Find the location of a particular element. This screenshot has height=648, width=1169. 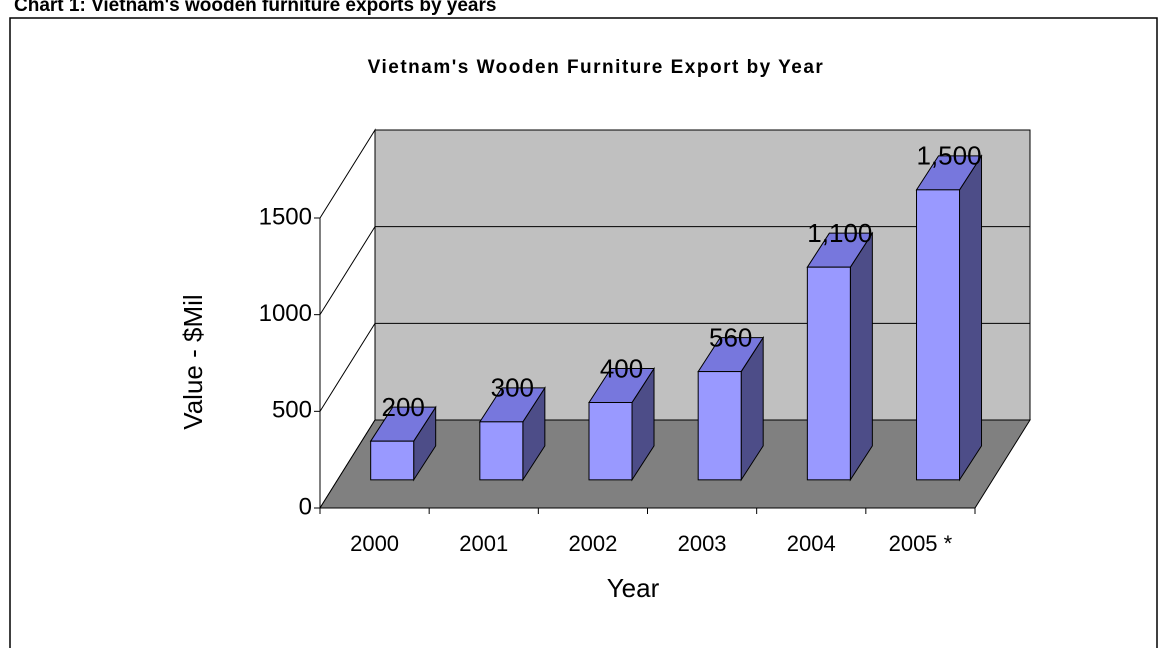

grid-line is located at coordinates (674, 270).